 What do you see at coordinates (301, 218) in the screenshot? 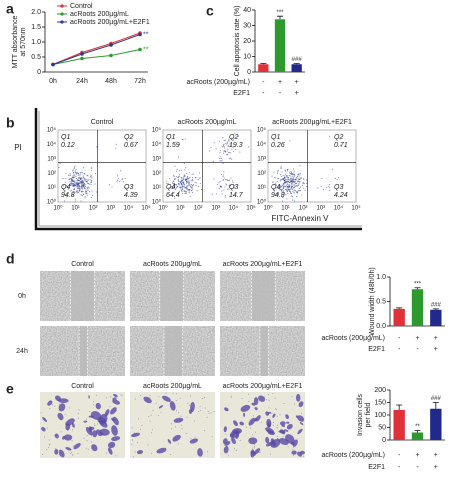
I see `flow-x-label: FITC-Annexin V` at bounding box center [301, 218].